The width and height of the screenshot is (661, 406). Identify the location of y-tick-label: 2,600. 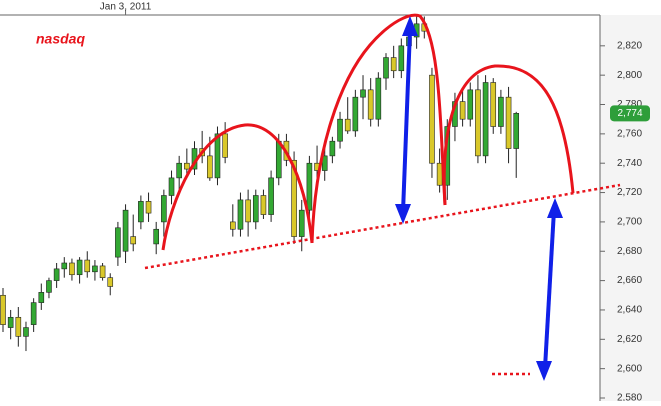
(629, 368).